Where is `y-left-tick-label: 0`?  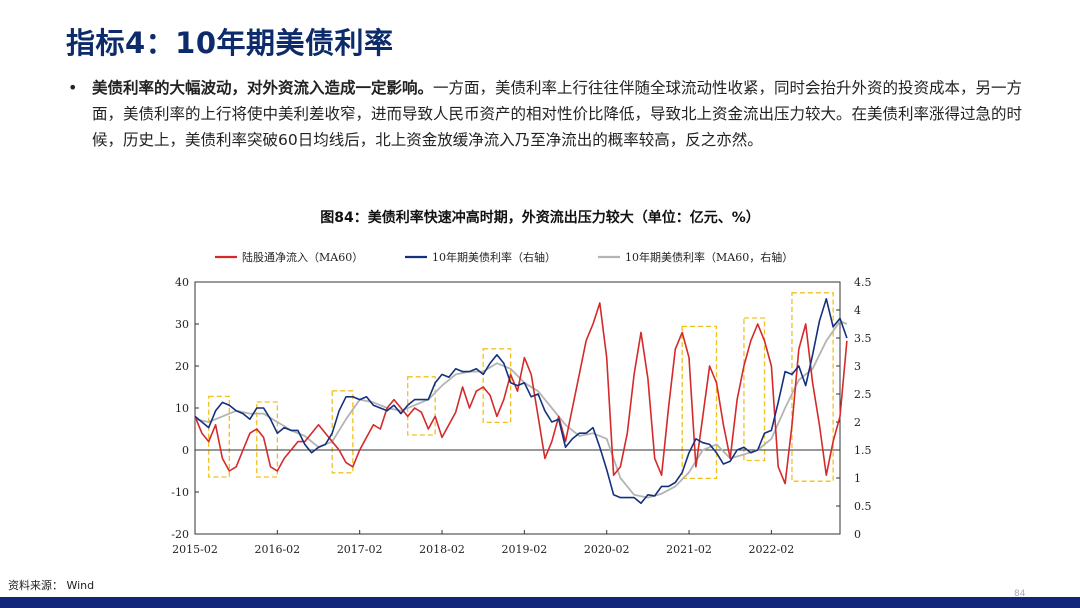
y-left-tick-label: 0 is located at coordinates (185, 450).